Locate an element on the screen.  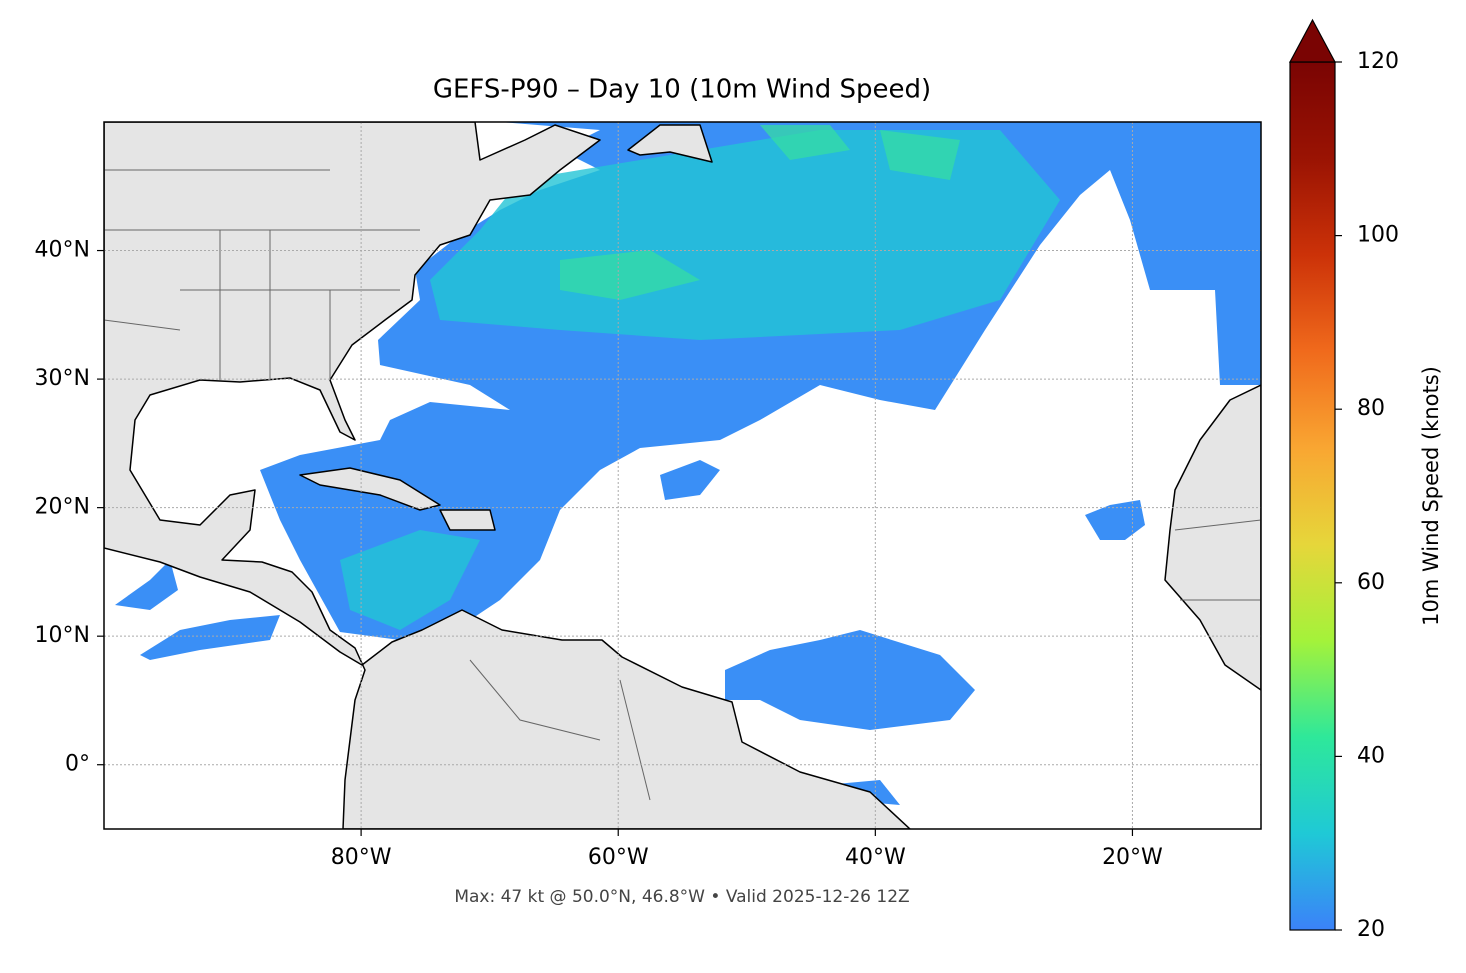
colorbar-tick-label: 40 is located at coordinates (1371, 755).